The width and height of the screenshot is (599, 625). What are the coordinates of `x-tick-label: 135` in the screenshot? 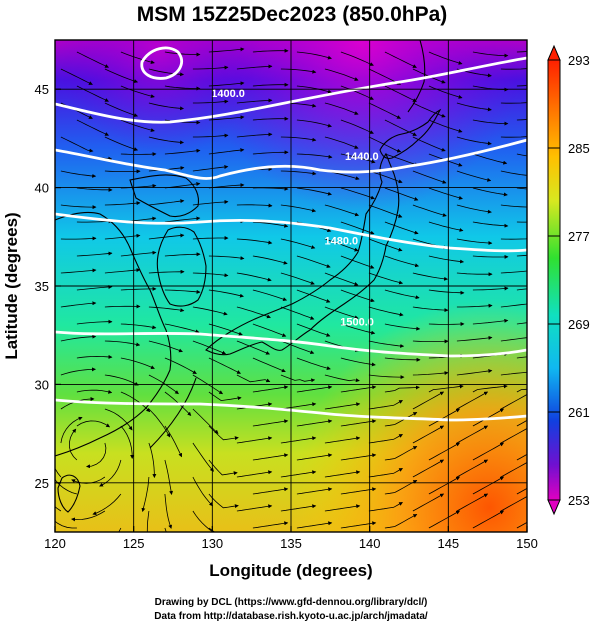 It's located at (291, 543).